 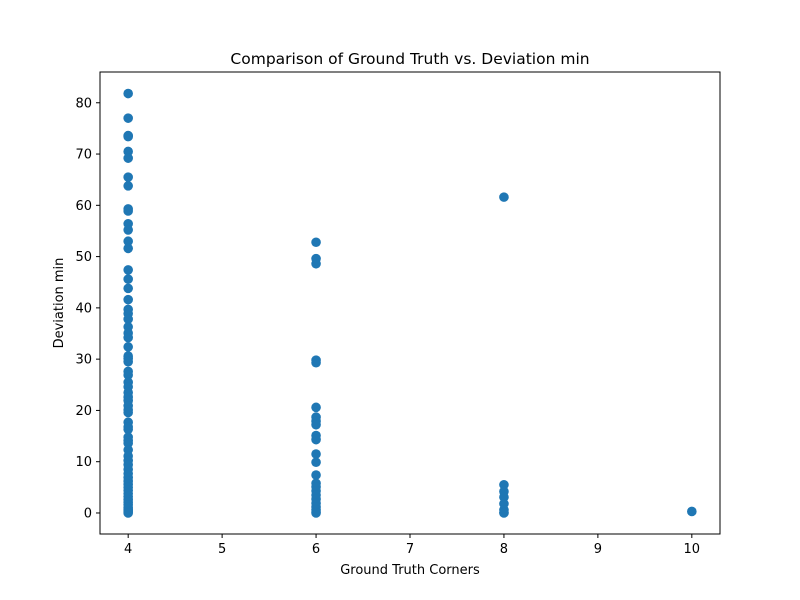 What do you see at coordinates (59, 303) in the screenshot?
I see `y-axis-label: Deviation min` at bounding box center [59, 303].